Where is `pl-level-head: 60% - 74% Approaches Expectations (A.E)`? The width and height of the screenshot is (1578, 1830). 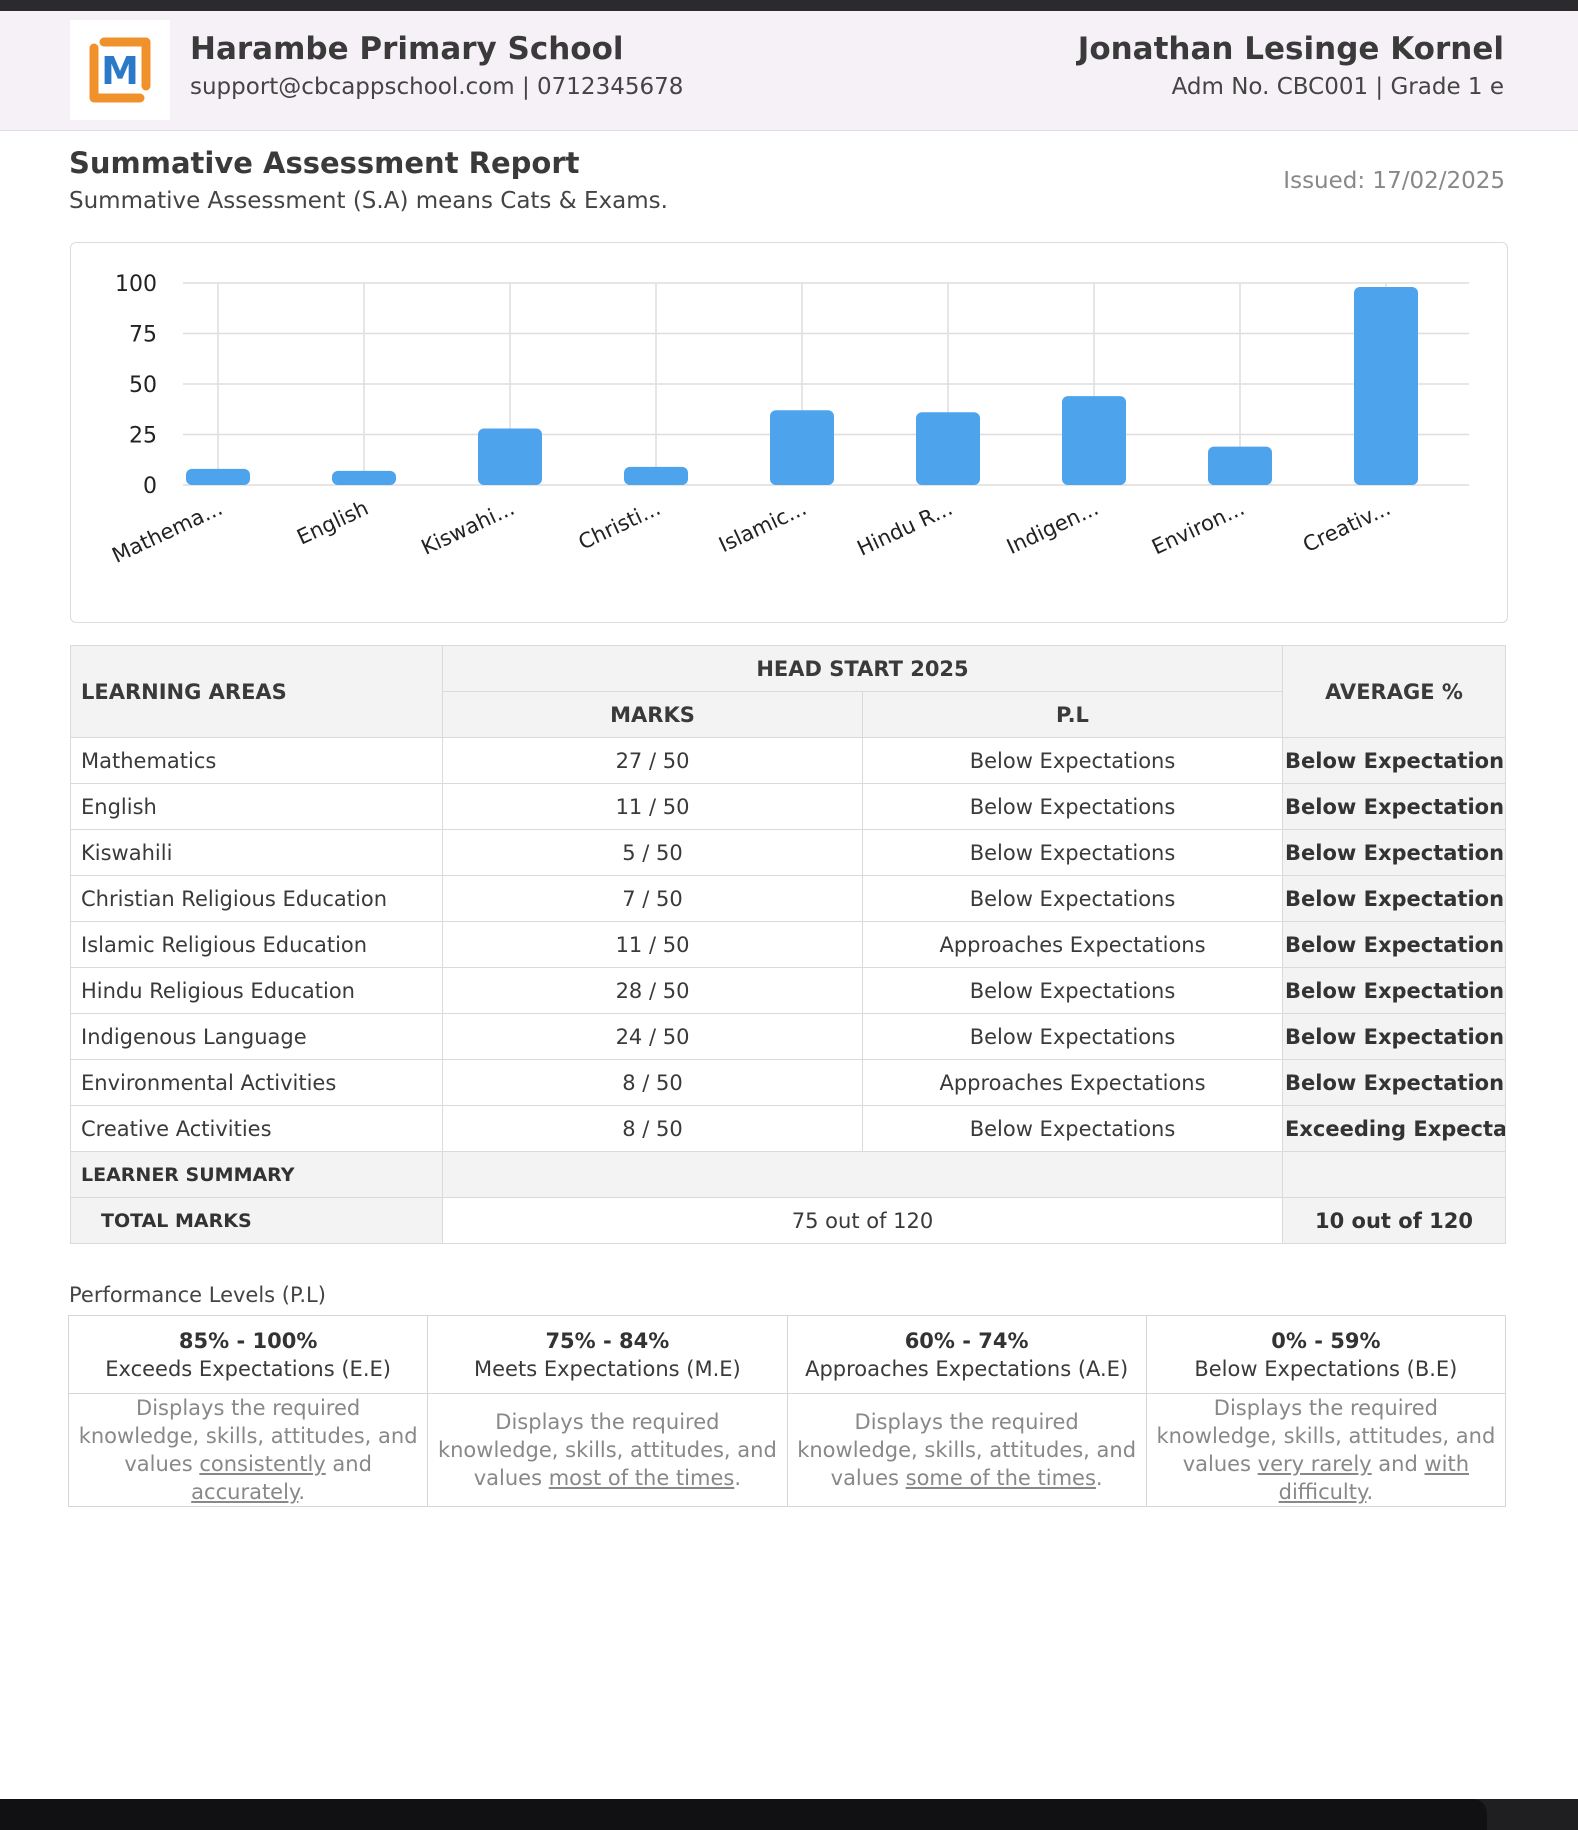 pl-level-head: 60% - 74% Approaches Expectations (A.E) is located at coordinates (966, 1354).